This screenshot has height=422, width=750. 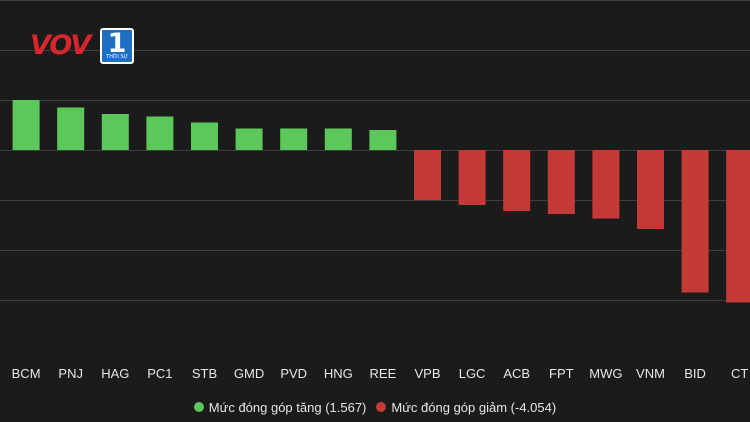 I want to click on logo-badge: 1 THỜI SỰ, so click(x=117, y=46).